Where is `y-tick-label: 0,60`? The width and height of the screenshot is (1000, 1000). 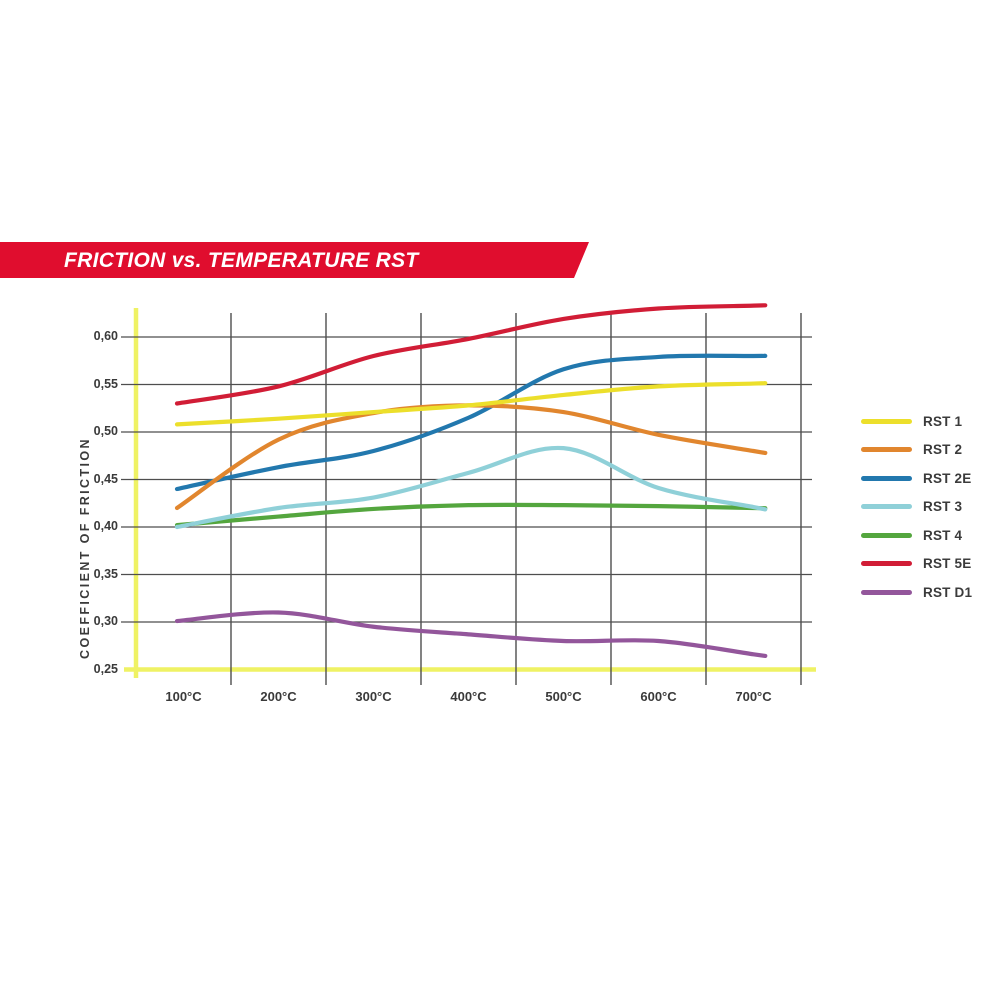
y-tick-label: 0,60 is located at coordinates (105, 336).